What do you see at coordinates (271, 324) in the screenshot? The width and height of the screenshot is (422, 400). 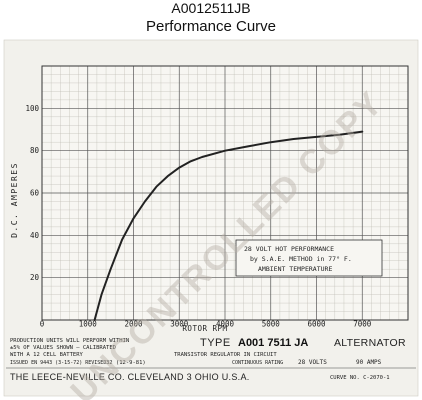 I see `x-tick-label: 5000` at bounding box center [271, 324].